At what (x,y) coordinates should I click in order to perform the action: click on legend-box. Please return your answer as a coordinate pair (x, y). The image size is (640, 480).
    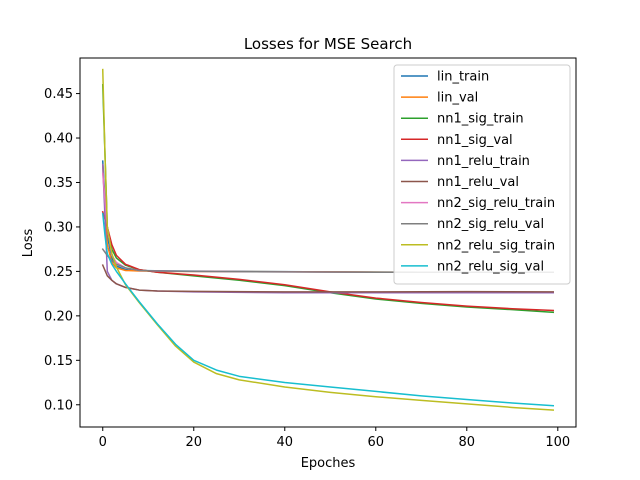
    Looking at the image, I should click on (482, 174).